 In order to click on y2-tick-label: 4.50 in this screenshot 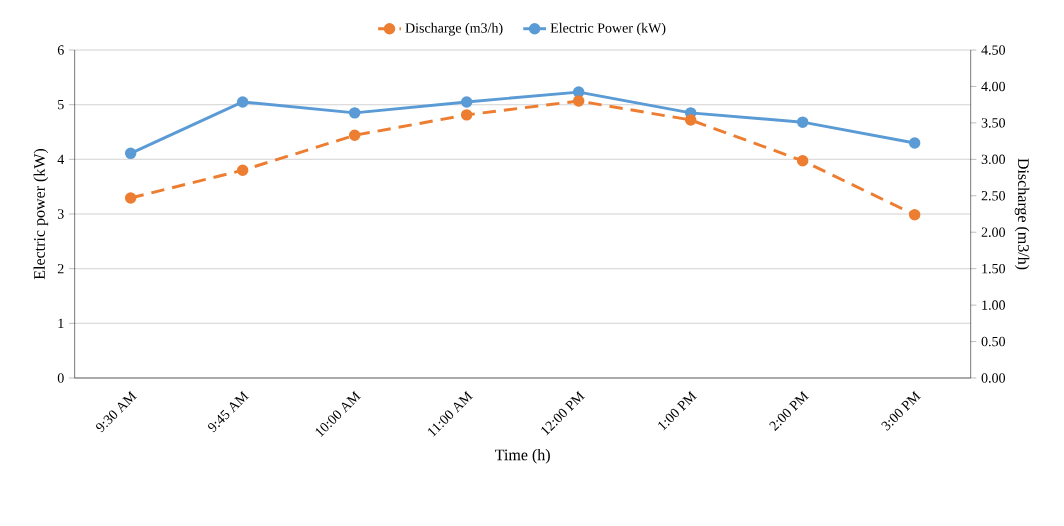, I will do `click(993, 50)`.